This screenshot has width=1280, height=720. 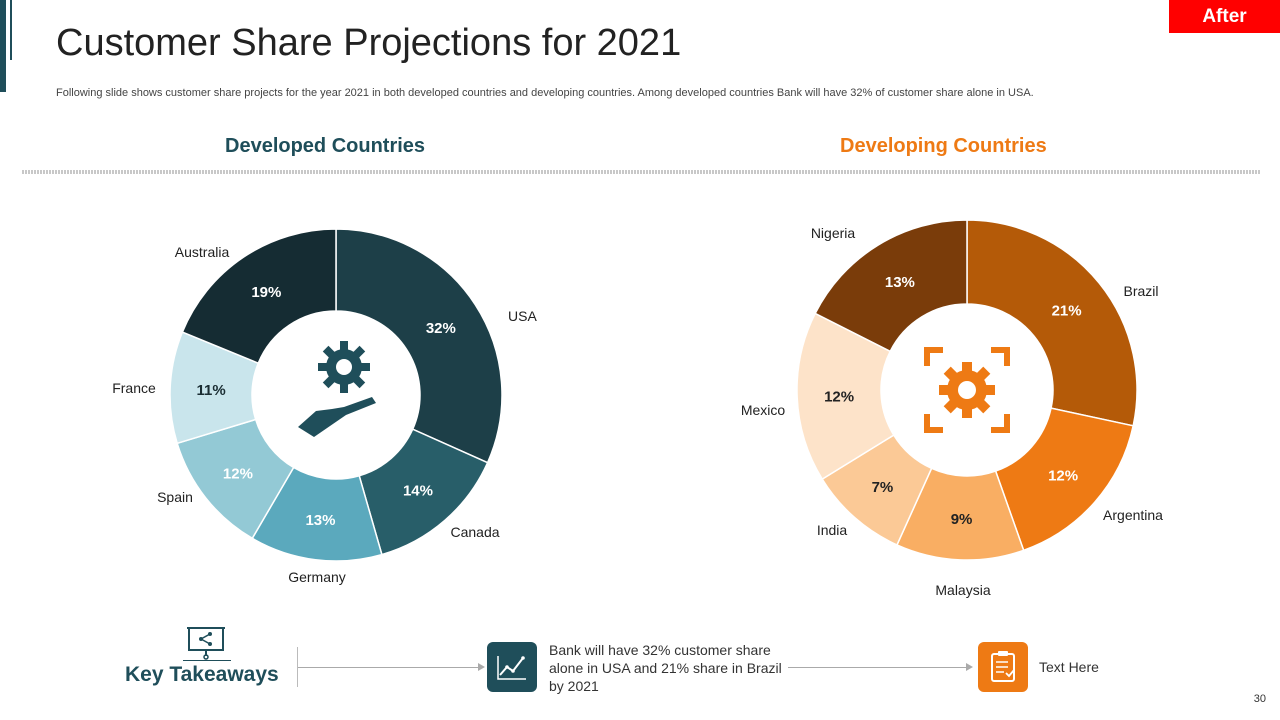 What do you see at coordinates (967, 390) in the screenshot?
I see `gear-frame-icon` at bounding box center [967, 390].